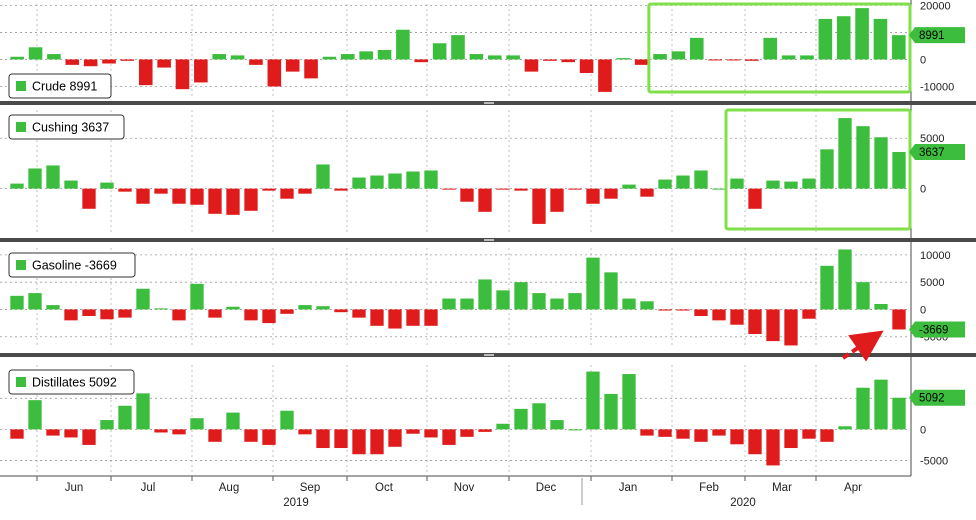  Describe the element at coordinates (464, 488) in the screenshot. I see `month-label-nov: Nov` at that location.